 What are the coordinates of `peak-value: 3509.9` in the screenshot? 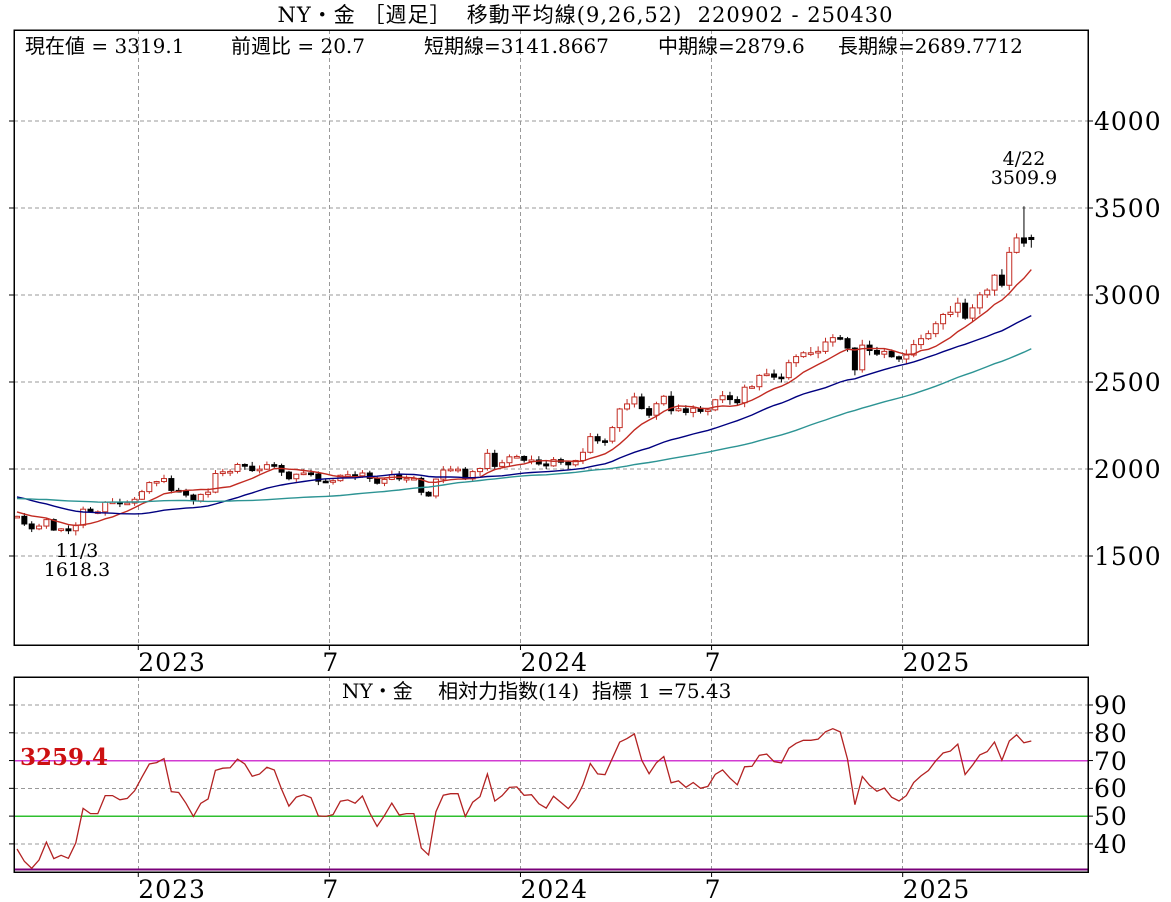 It's located at (1024, 178).